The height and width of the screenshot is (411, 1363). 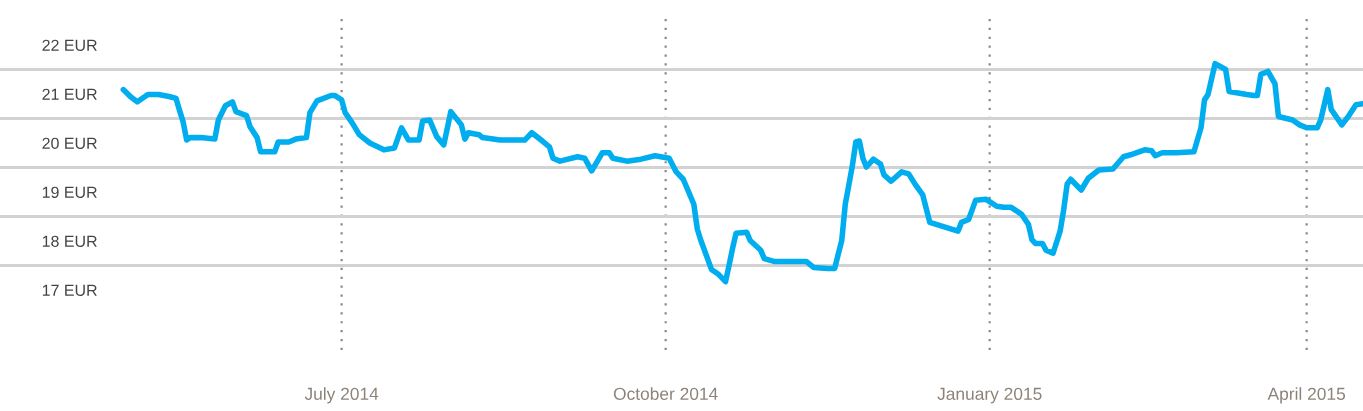 I want to click on y-tick-label: 19 EUR, so click(x=69, y=192).